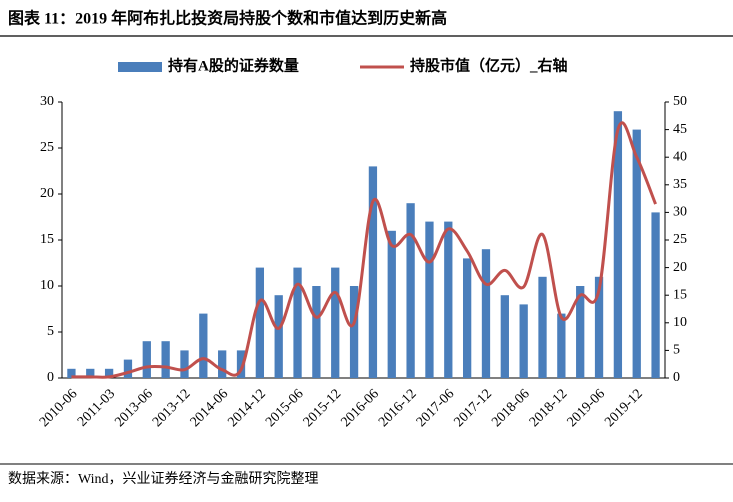  I want to click on source: 数据来源：Wind，兴业证券经济与金融研究院整理, so click(163, 479).